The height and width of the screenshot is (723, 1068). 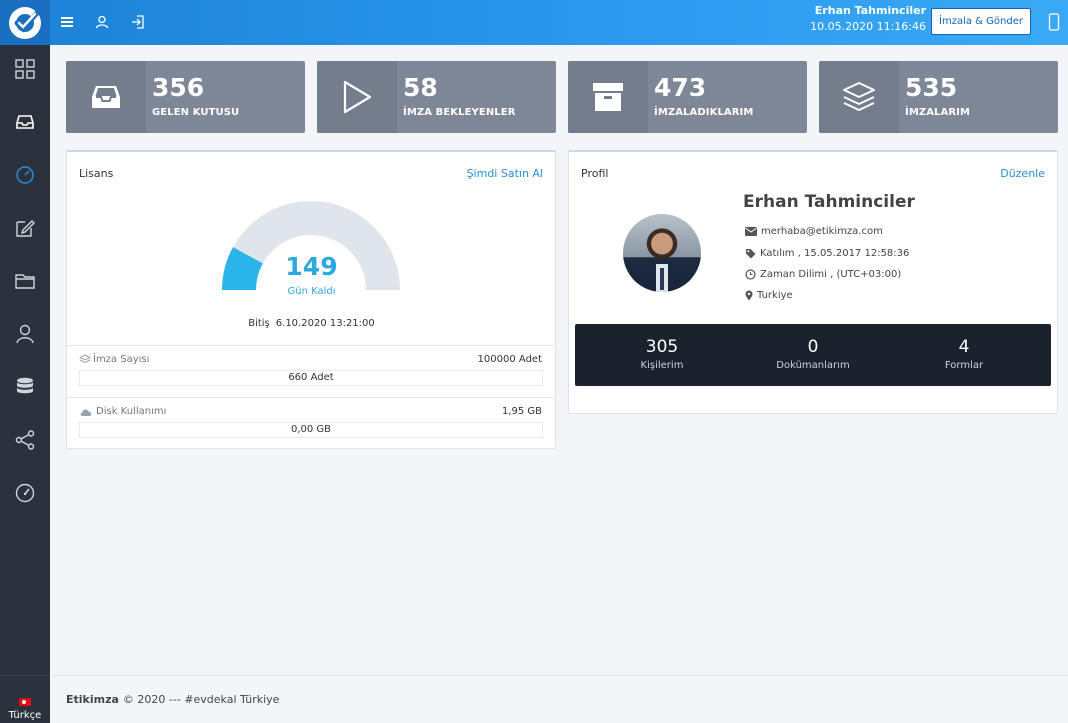 What do you see at coordinates (559, 699) in the screenshot?
I see `footer: Etikimza © 2020 --- #evdekal Türkiye` at bounding box center [559, 699].